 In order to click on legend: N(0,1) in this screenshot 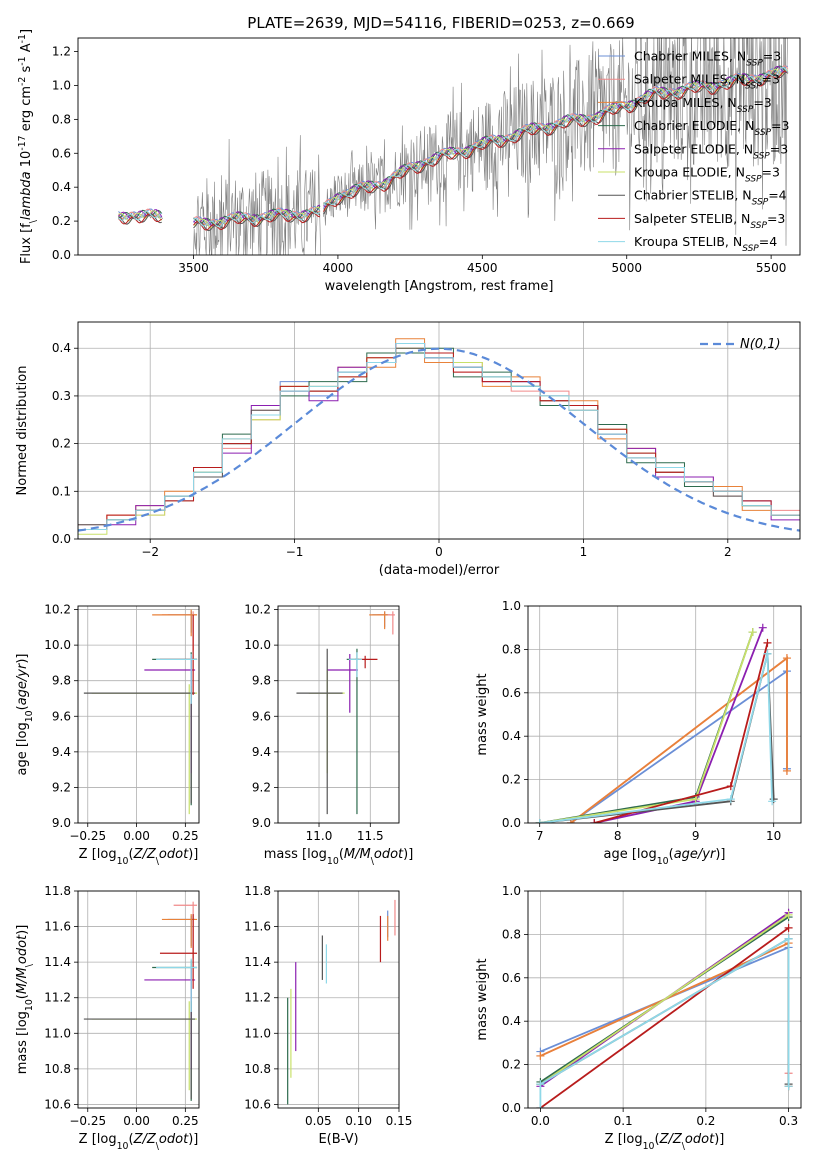, I will do `click(740, 344)`.